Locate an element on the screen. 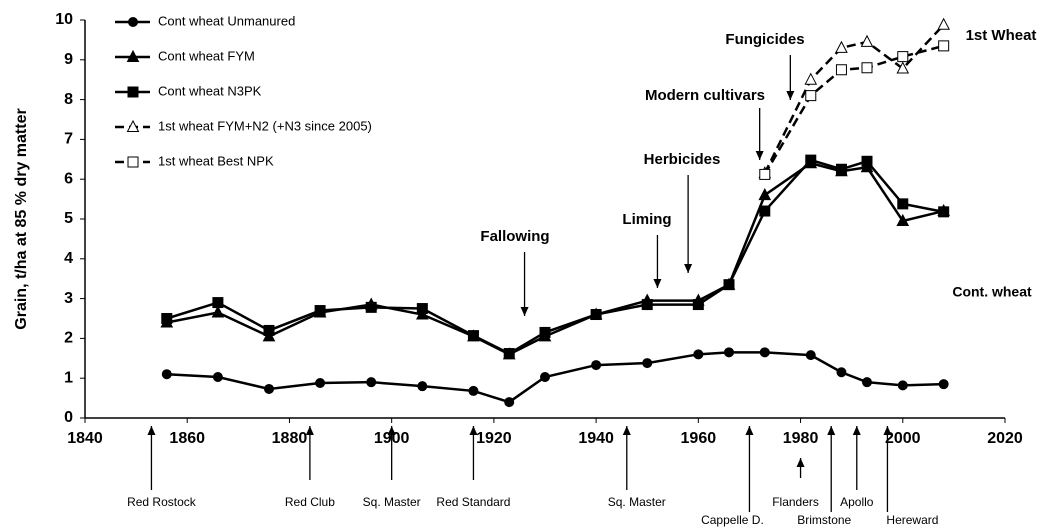 The image size is (1044, 530). y-tick-label: 0 is located at coordinates (68, 417).